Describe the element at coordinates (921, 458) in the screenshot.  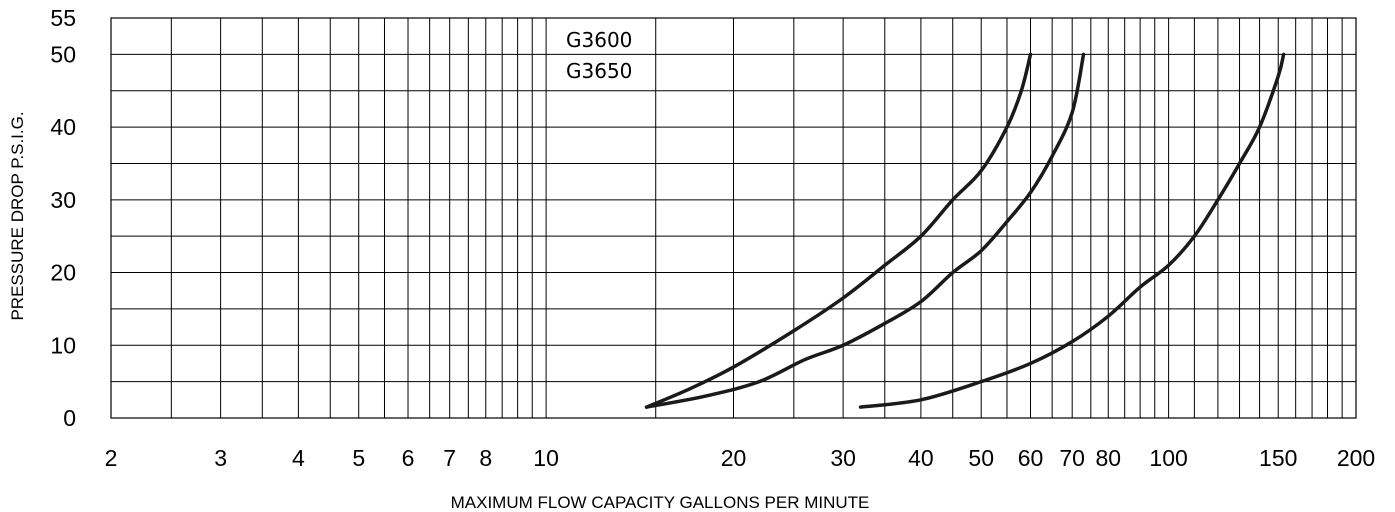
I see `x-tick-label: 40` at that location.